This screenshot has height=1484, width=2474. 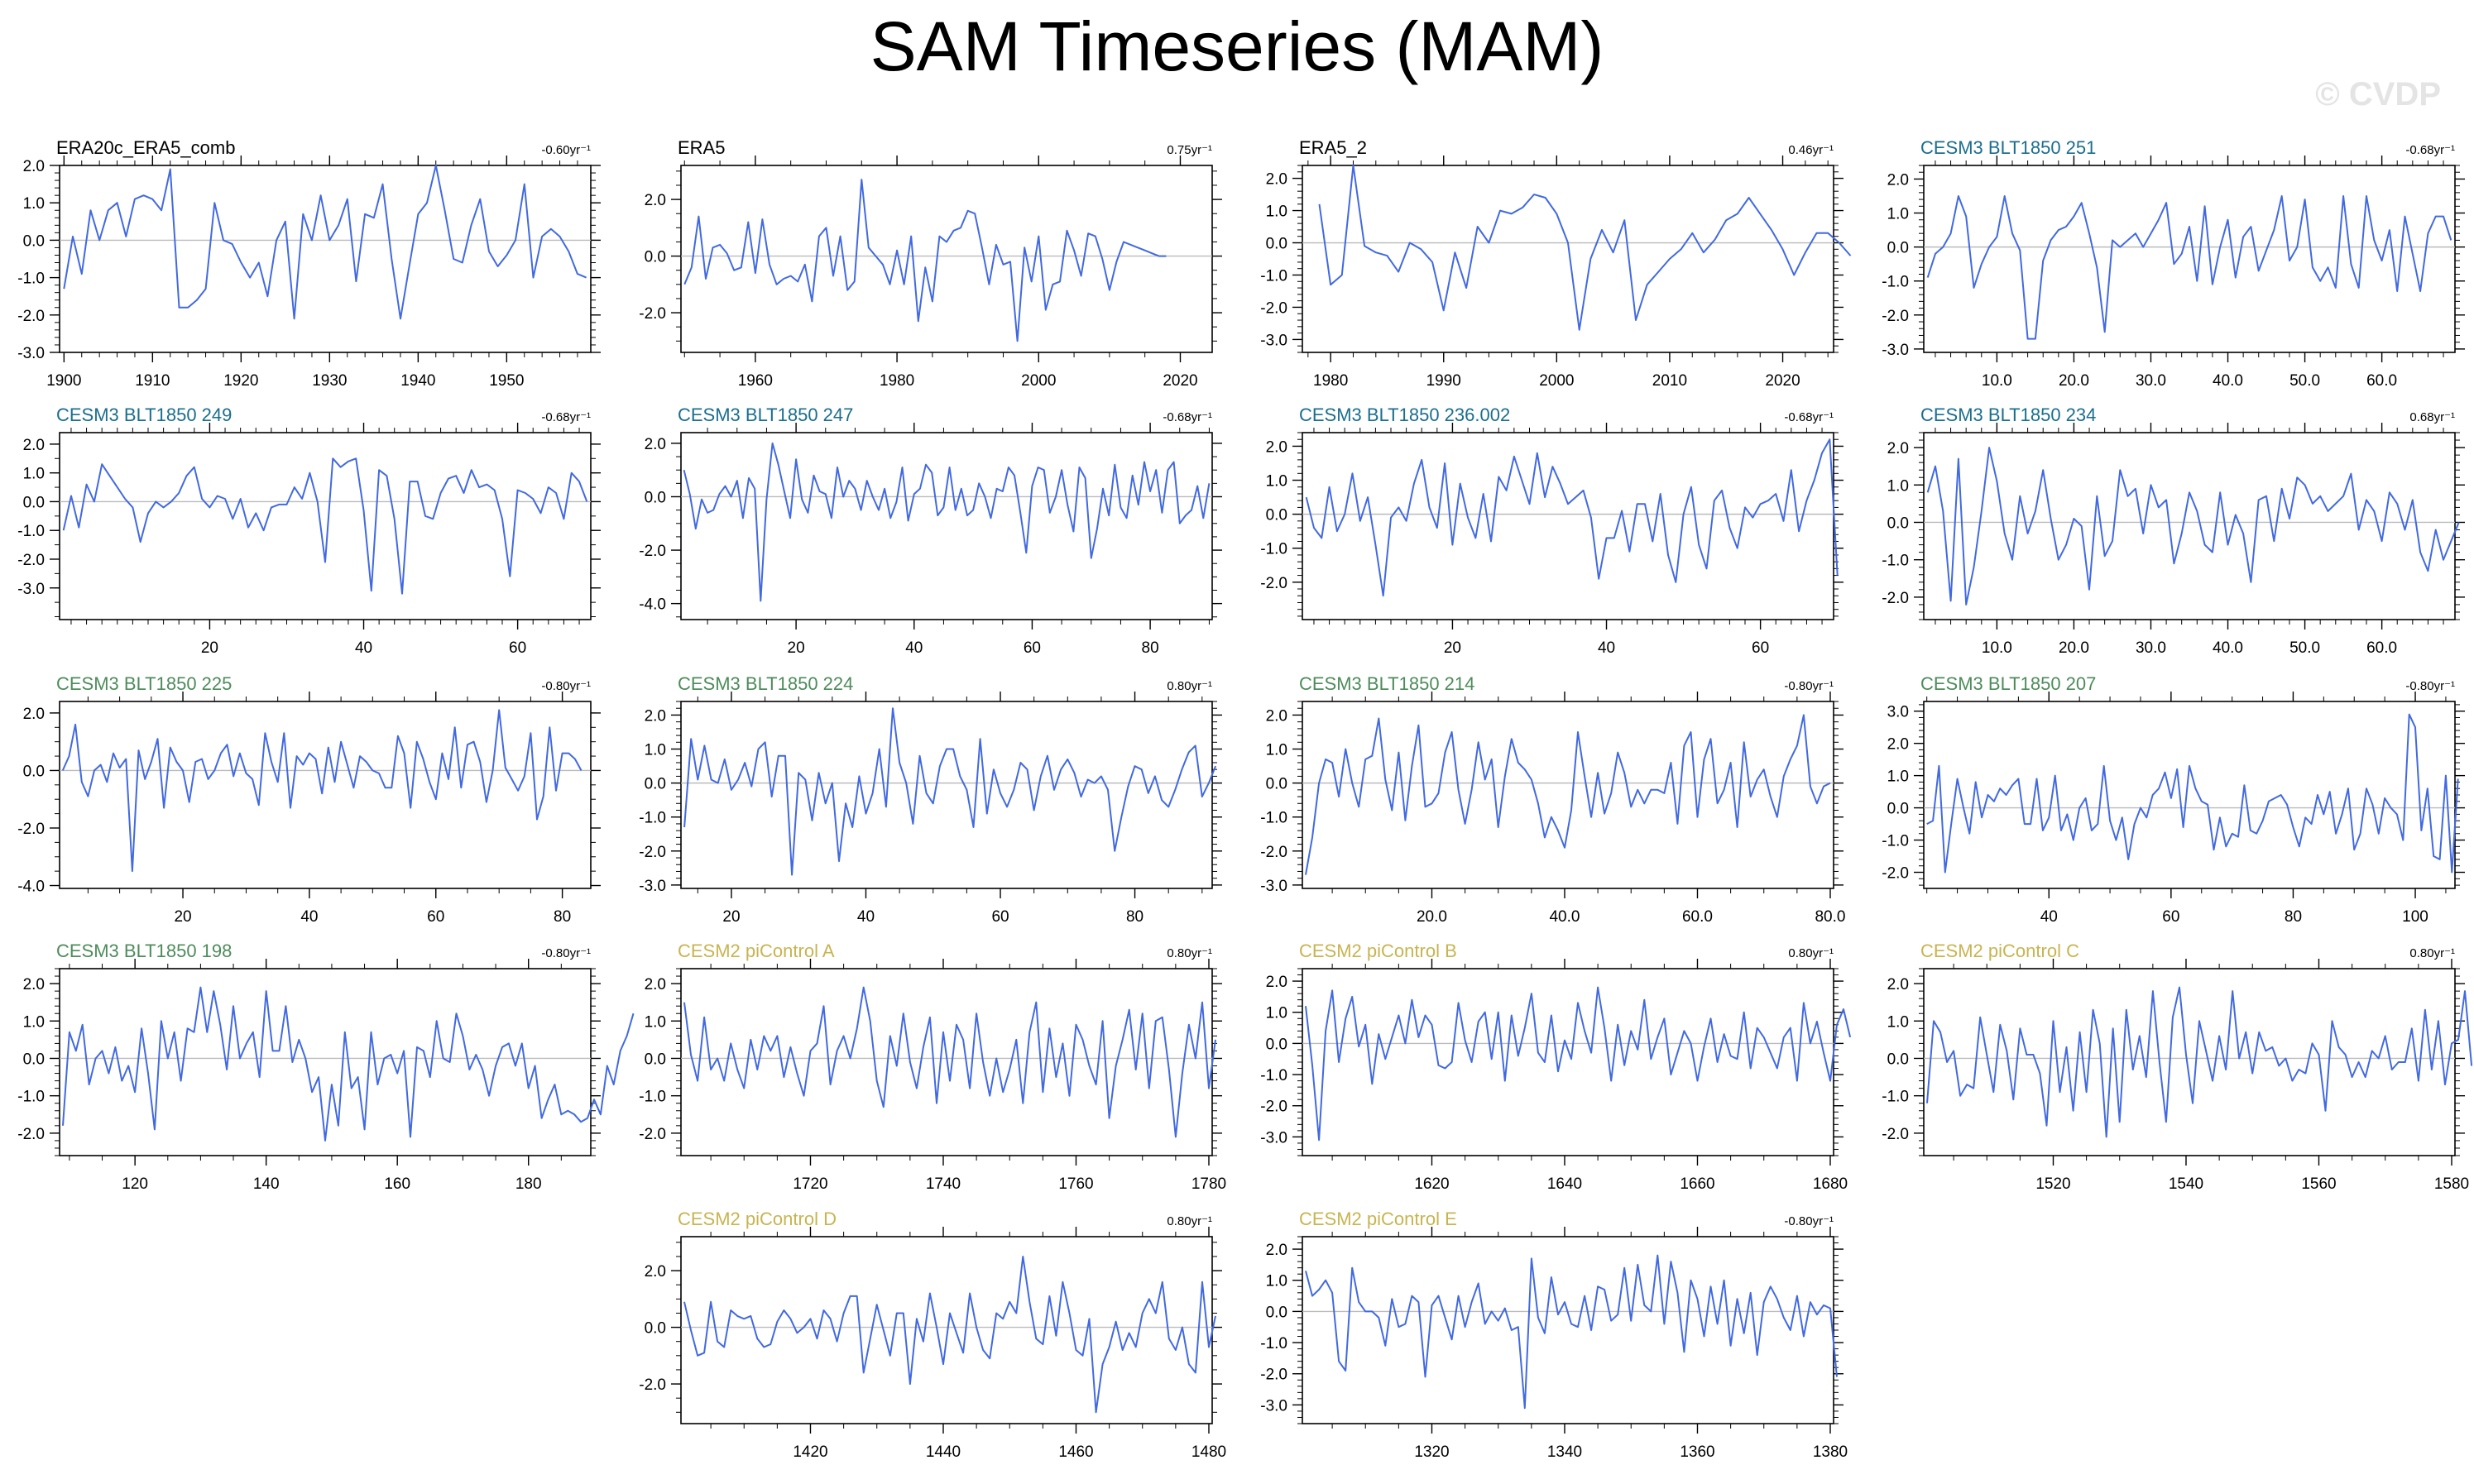 I want to click on y-tick-label: 3.0, so click(x=1898, y=712).